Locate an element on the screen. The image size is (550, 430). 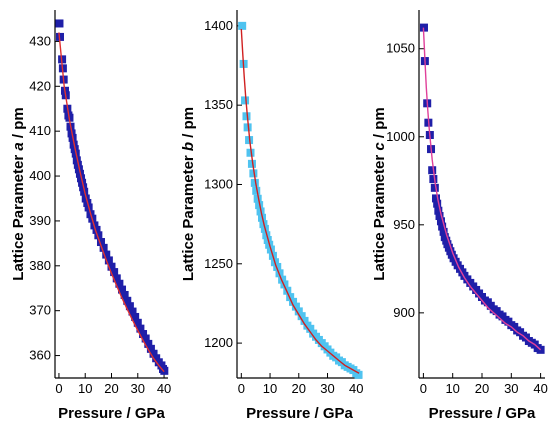
y-axis-title-c: Lattice Parameter c / pm is located at coordinates (379, 193).